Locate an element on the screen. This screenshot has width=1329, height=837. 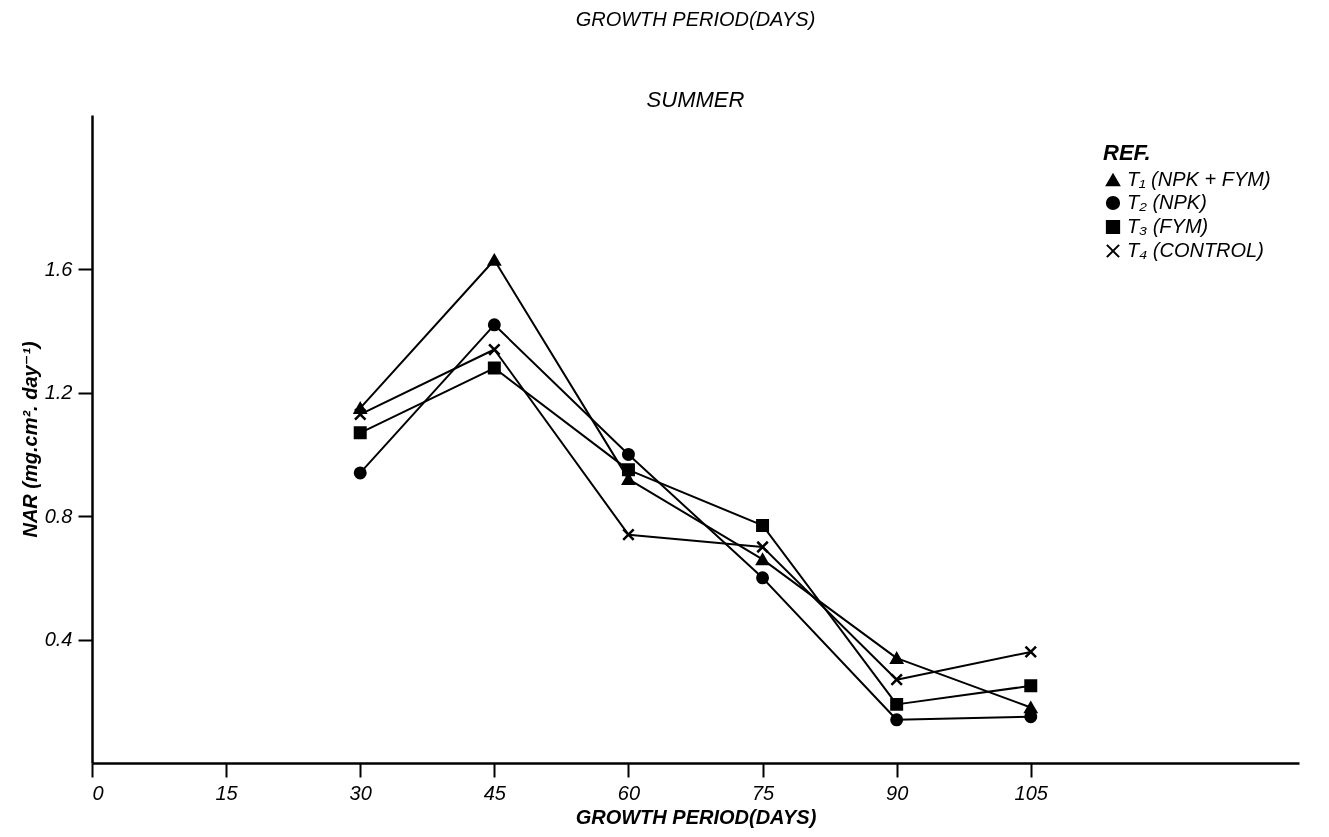
y-axis-title: NAR (mg.cm². day⁻¹) is located at coordinates (29, 439).